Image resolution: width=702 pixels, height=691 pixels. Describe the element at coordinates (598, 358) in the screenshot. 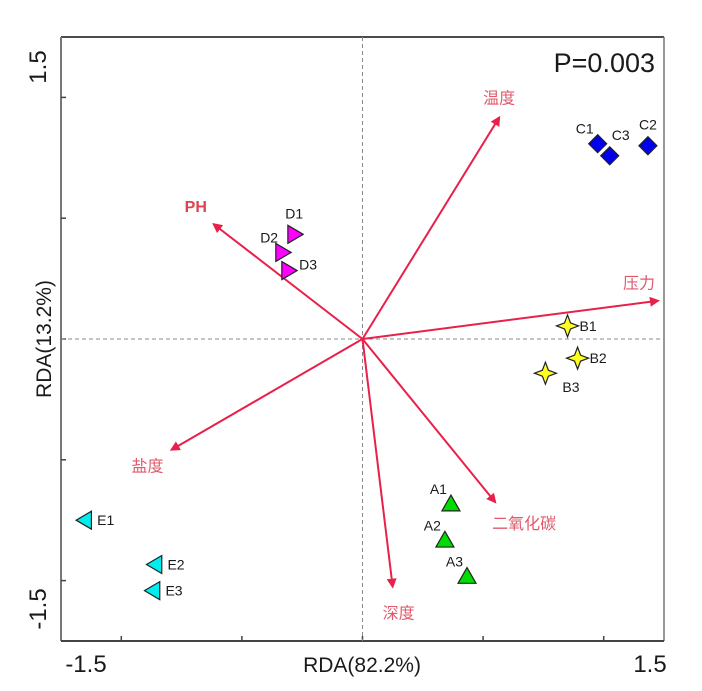

I see `data-point-label: B2` at that location.